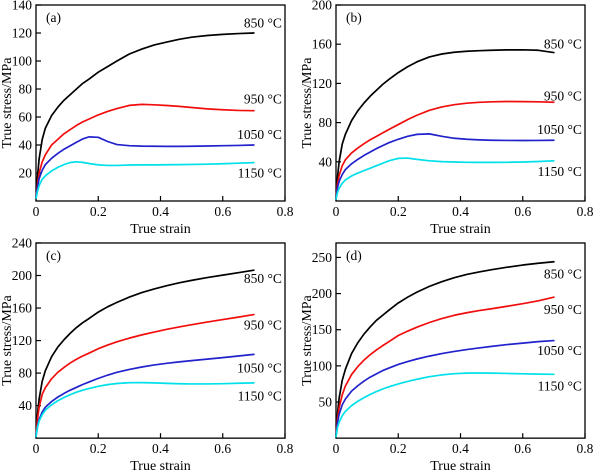 The height and width of the screenshot is (475, 600). I want to click on y-tick-label: 20, so click(26, 173).